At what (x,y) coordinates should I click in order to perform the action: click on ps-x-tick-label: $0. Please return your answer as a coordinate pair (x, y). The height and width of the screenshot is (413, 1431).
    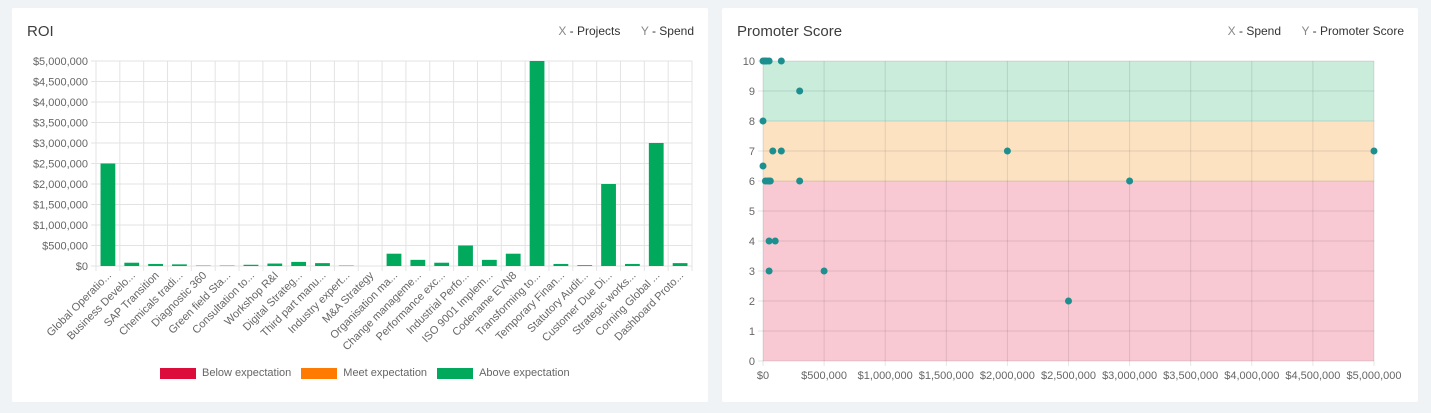
    Looking at the image, I should click on (763, 376).